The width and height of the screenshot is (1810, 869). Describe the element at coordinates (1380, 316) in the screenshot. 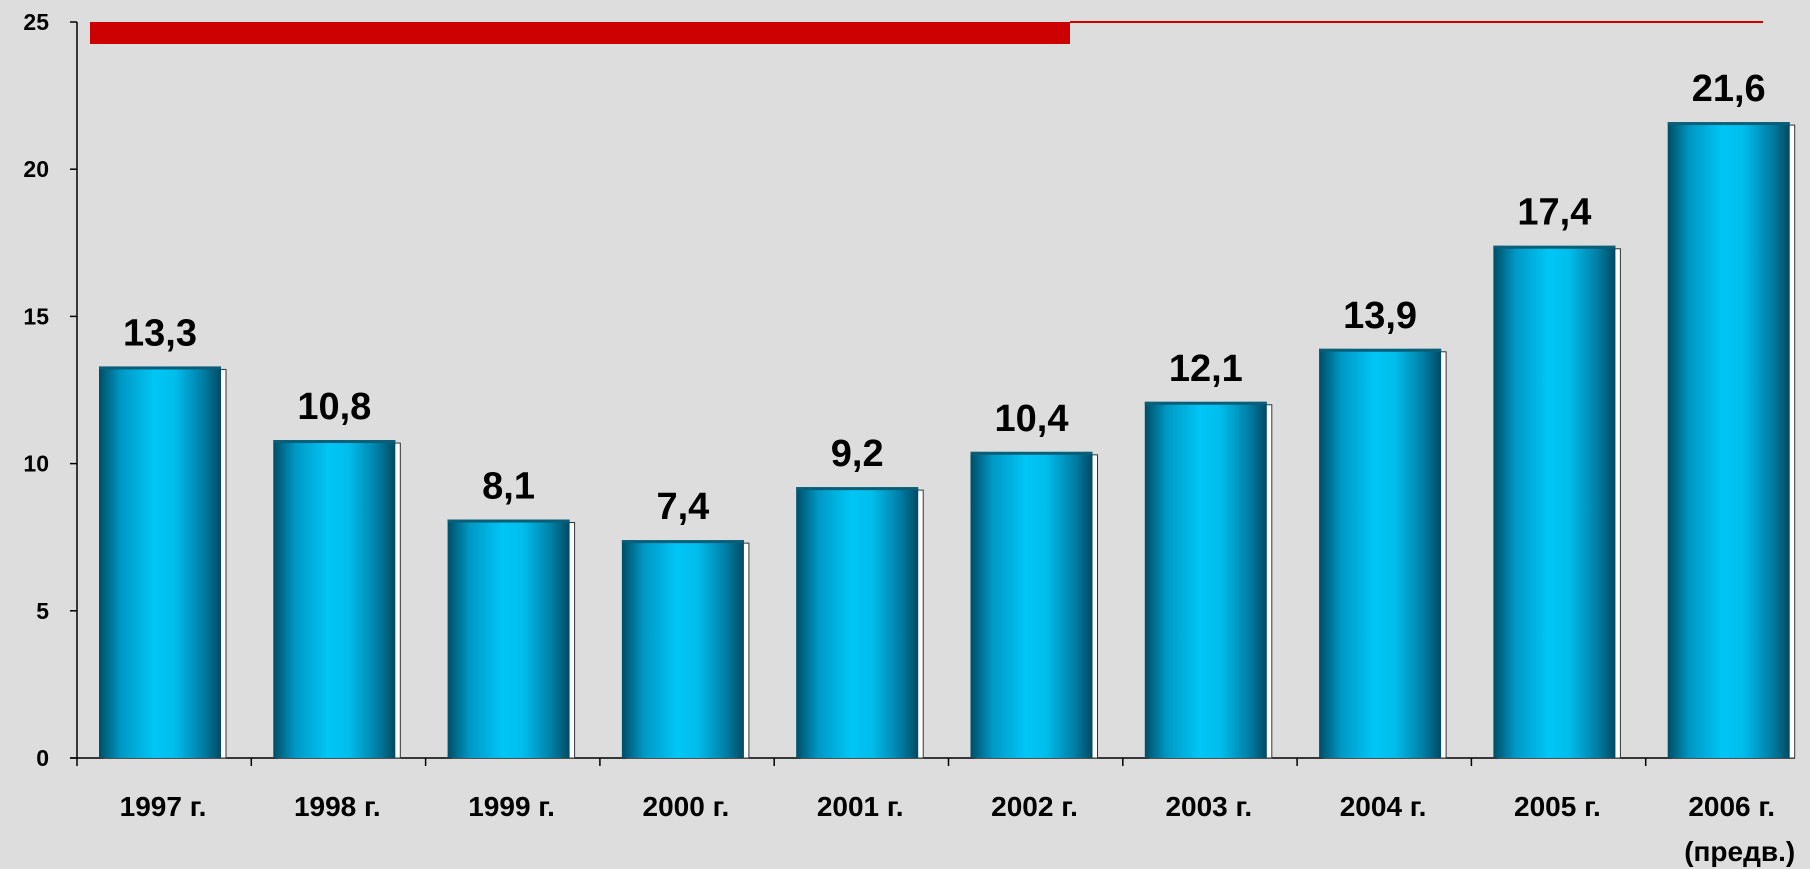

I see `data-label: 13,9` at that location.